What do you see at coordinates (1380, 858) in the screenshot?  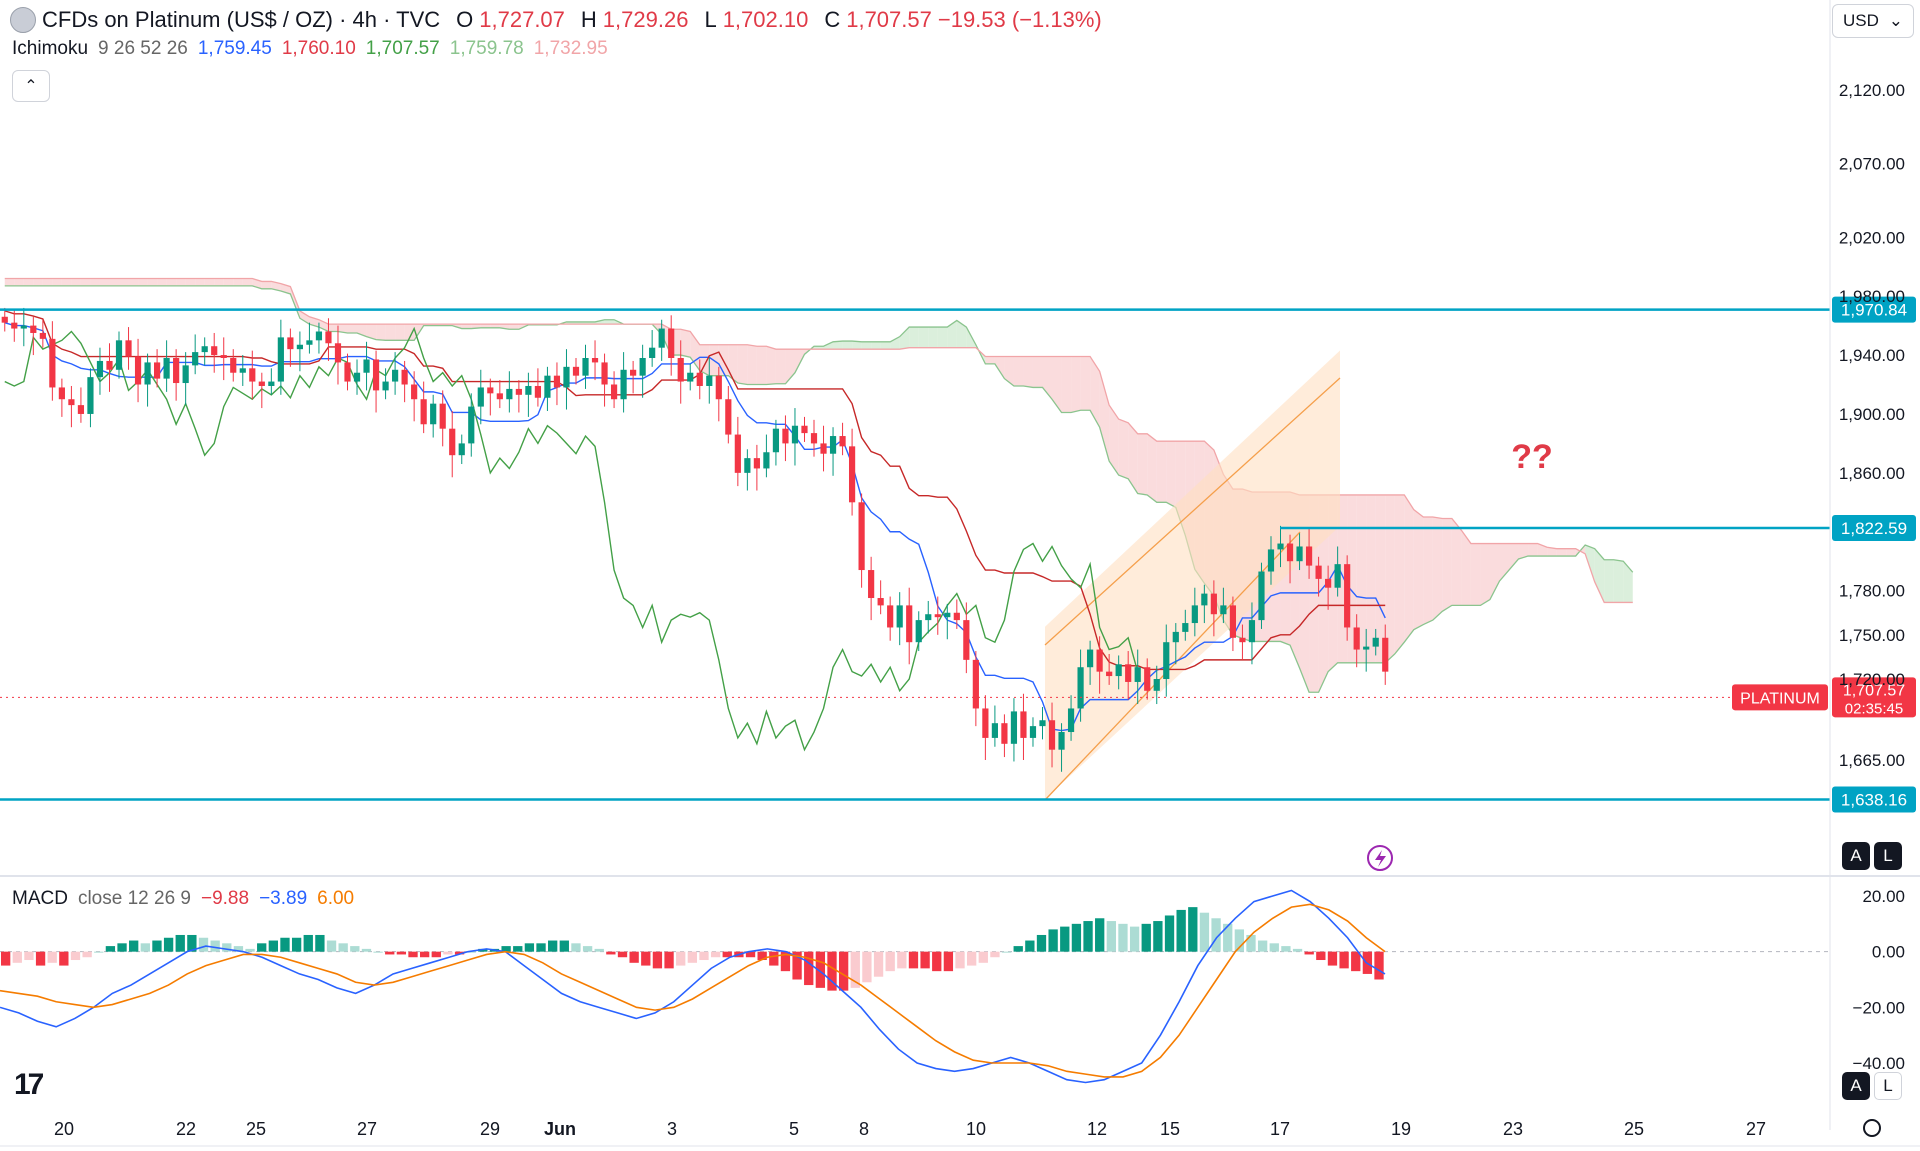 I see `lightning-icon` at bounding box center [1380, 858].